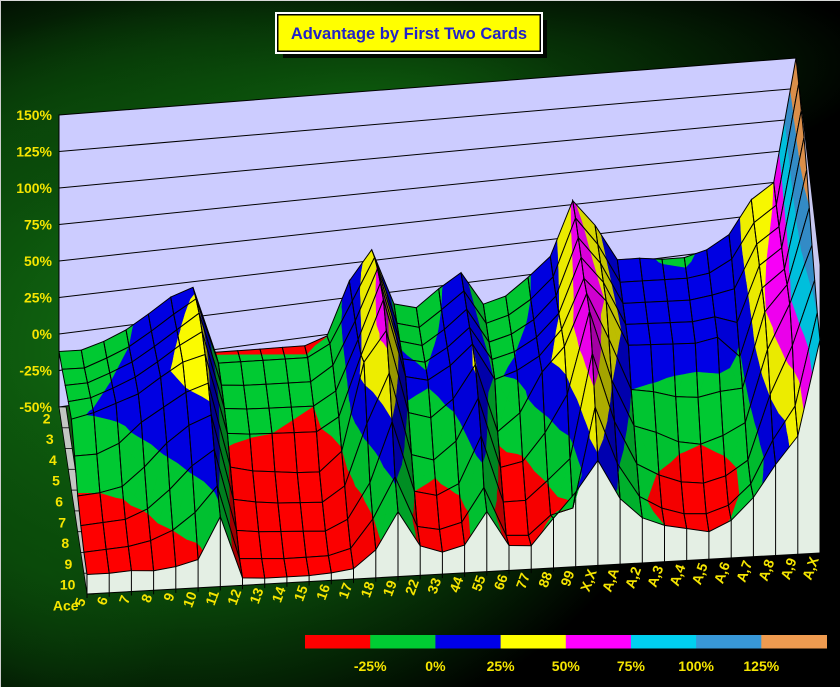  Describe the element at coordinates (47, 418) in the screenshot. I see `svg-text: 2` at that location.